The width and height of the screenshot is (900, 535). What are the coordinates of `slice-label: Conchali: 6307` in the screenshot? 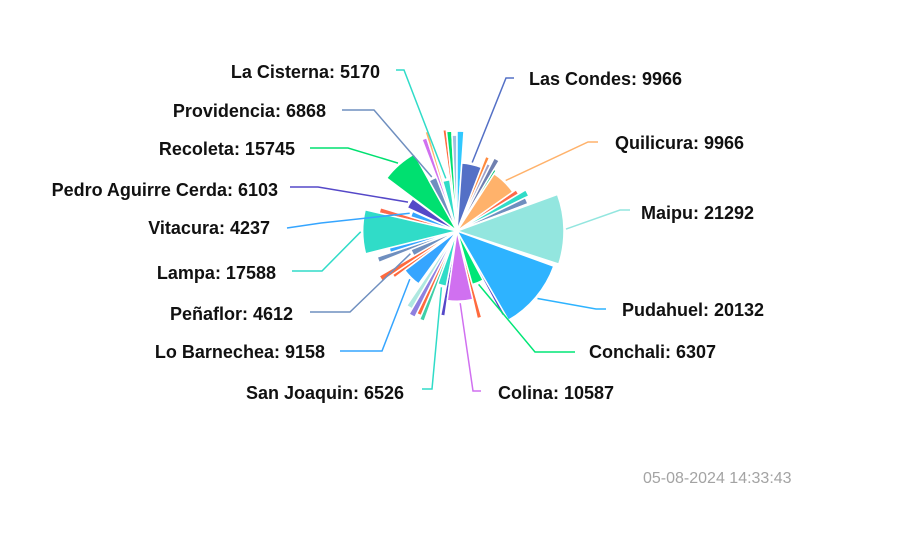 It's located at (652, 352).